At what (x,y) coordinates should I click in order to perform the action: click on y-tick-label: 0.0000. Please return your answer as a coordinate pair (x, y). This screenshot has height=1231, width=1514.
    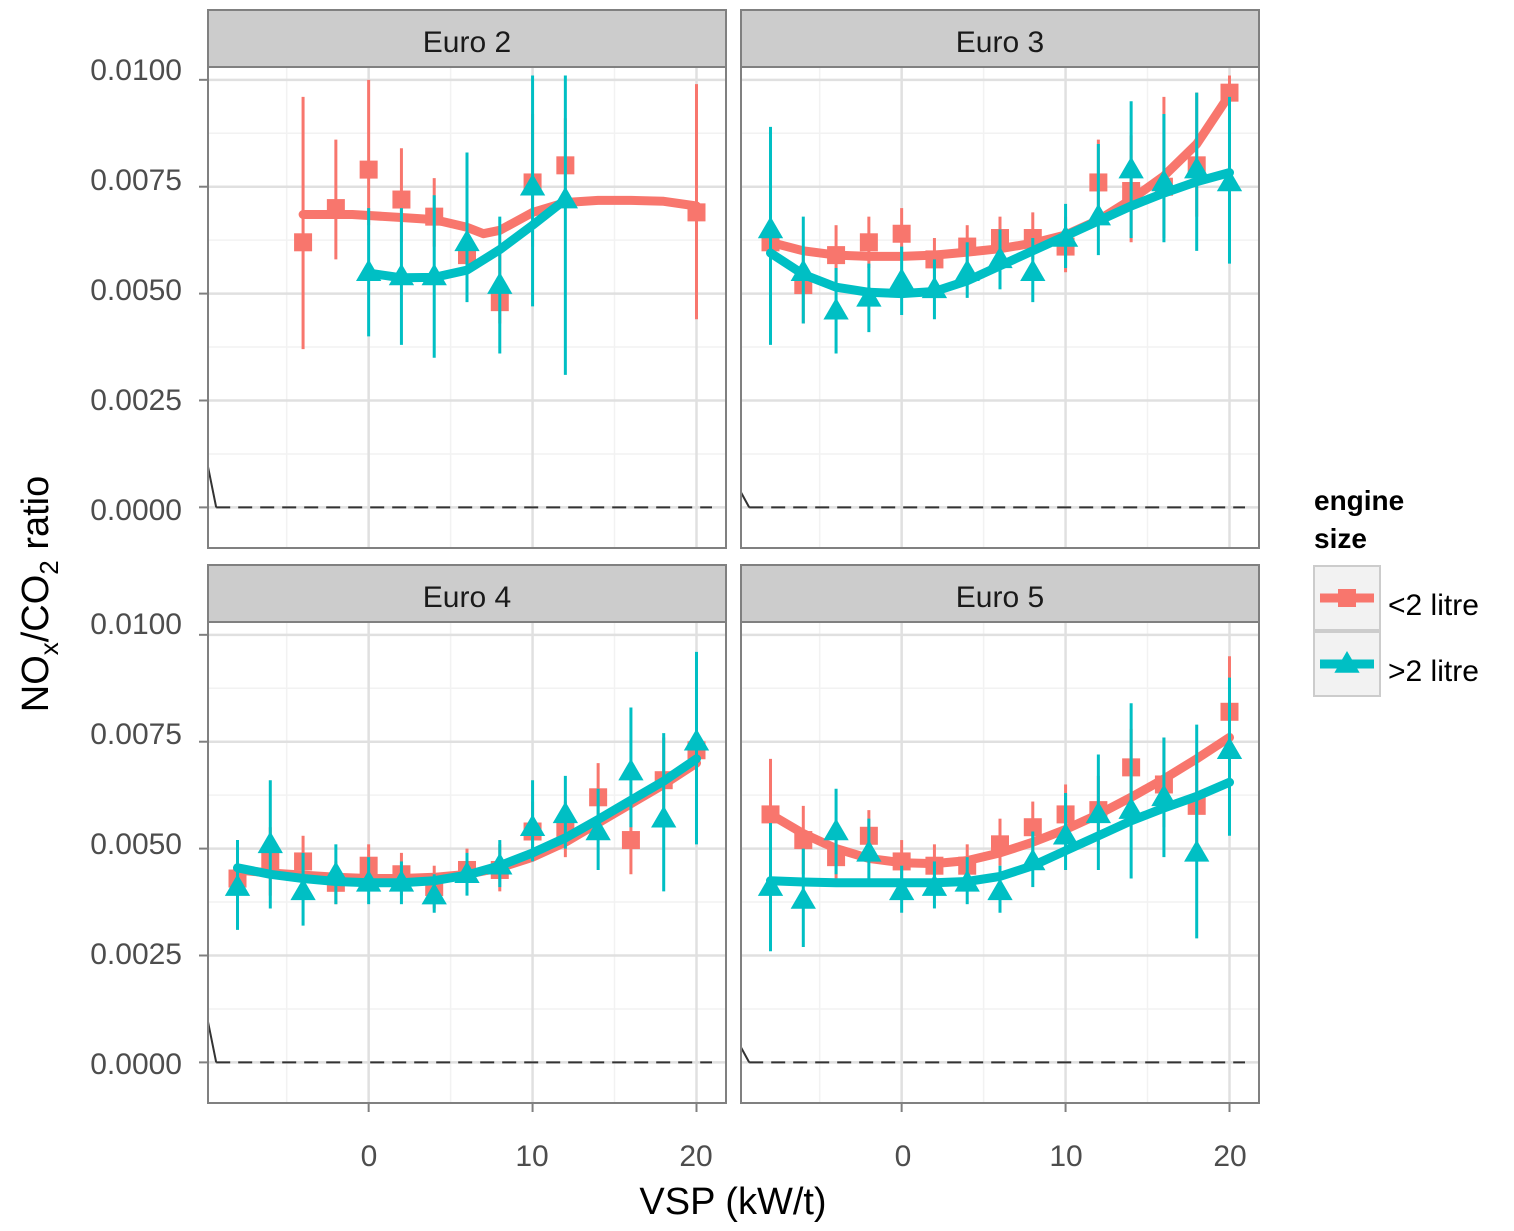
    Looking at the image, I should click on (136, 1064).